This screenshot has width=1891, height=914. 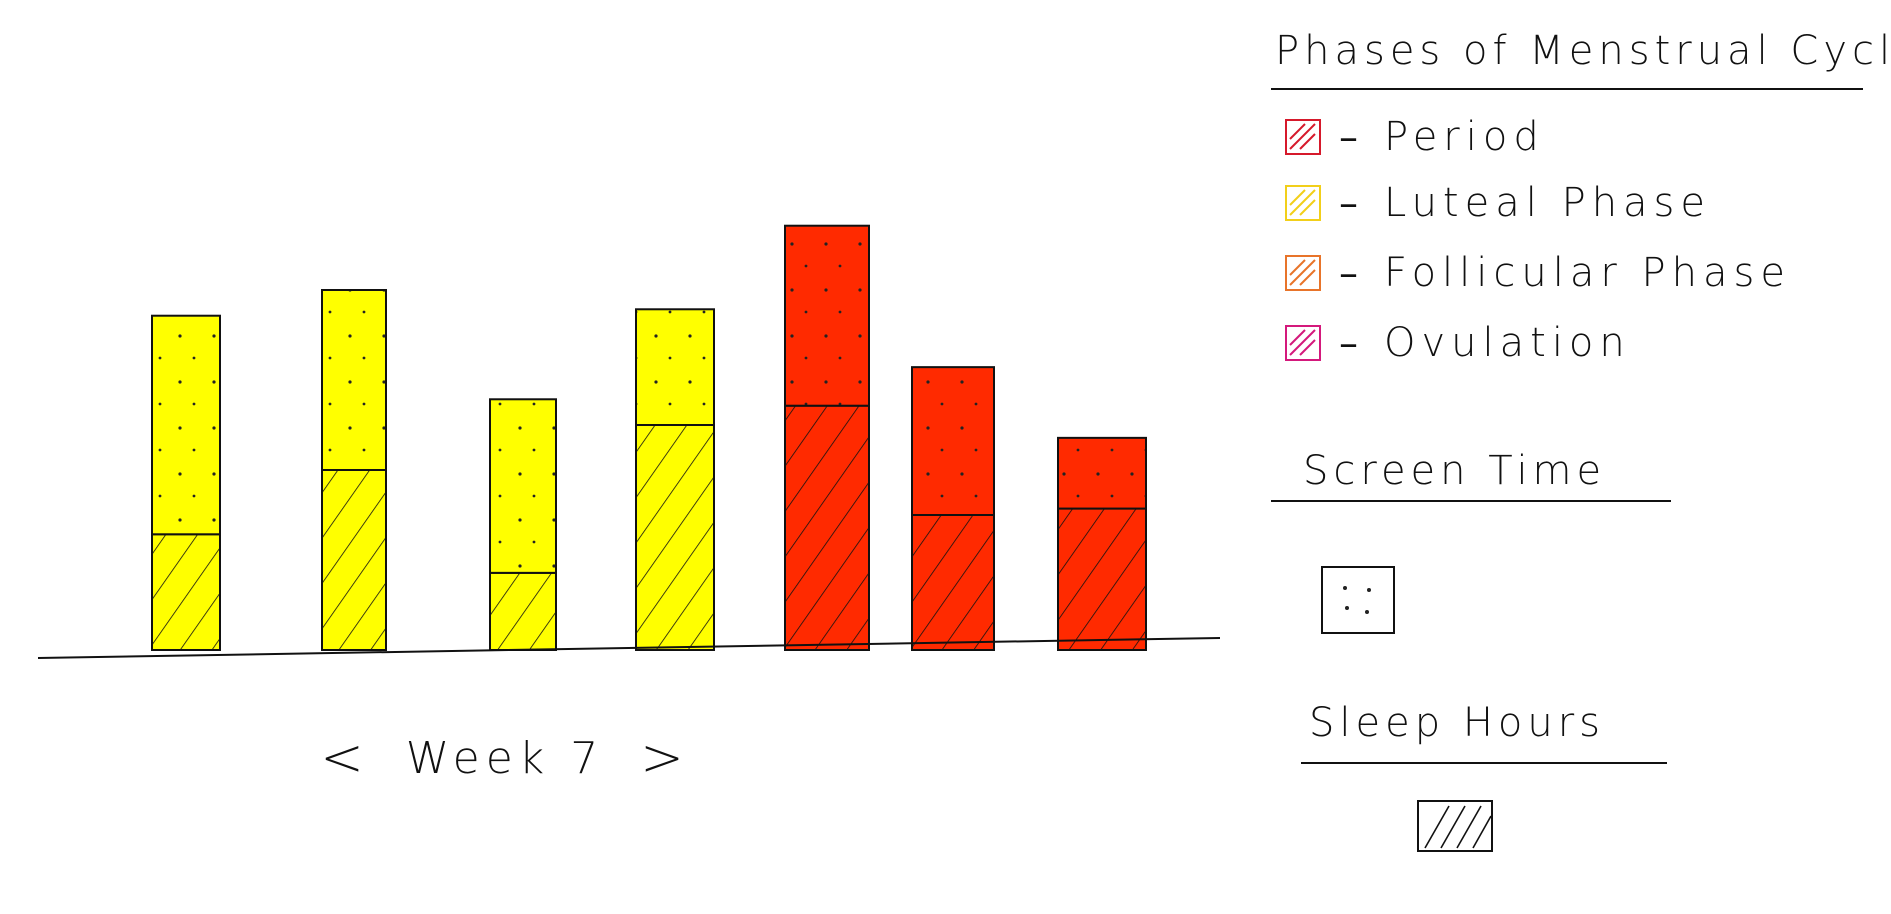 I want to click on legend-item-ovulation: – Ovulation, so click(x=1458, y=343).